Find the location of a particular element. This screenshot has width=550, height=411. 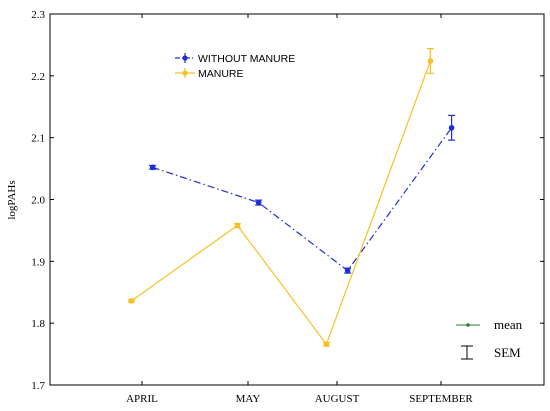

x-tick-label: APRIL is located at coordinates (142, 399).